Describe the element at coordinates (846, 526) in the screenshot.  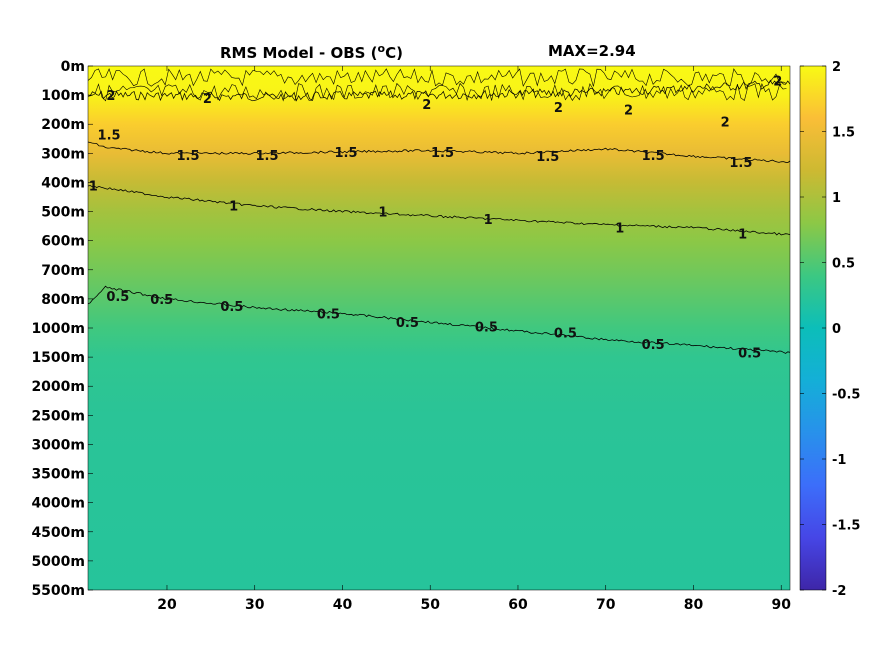
I see `colorbar-tick-label: -1.5` at that location.